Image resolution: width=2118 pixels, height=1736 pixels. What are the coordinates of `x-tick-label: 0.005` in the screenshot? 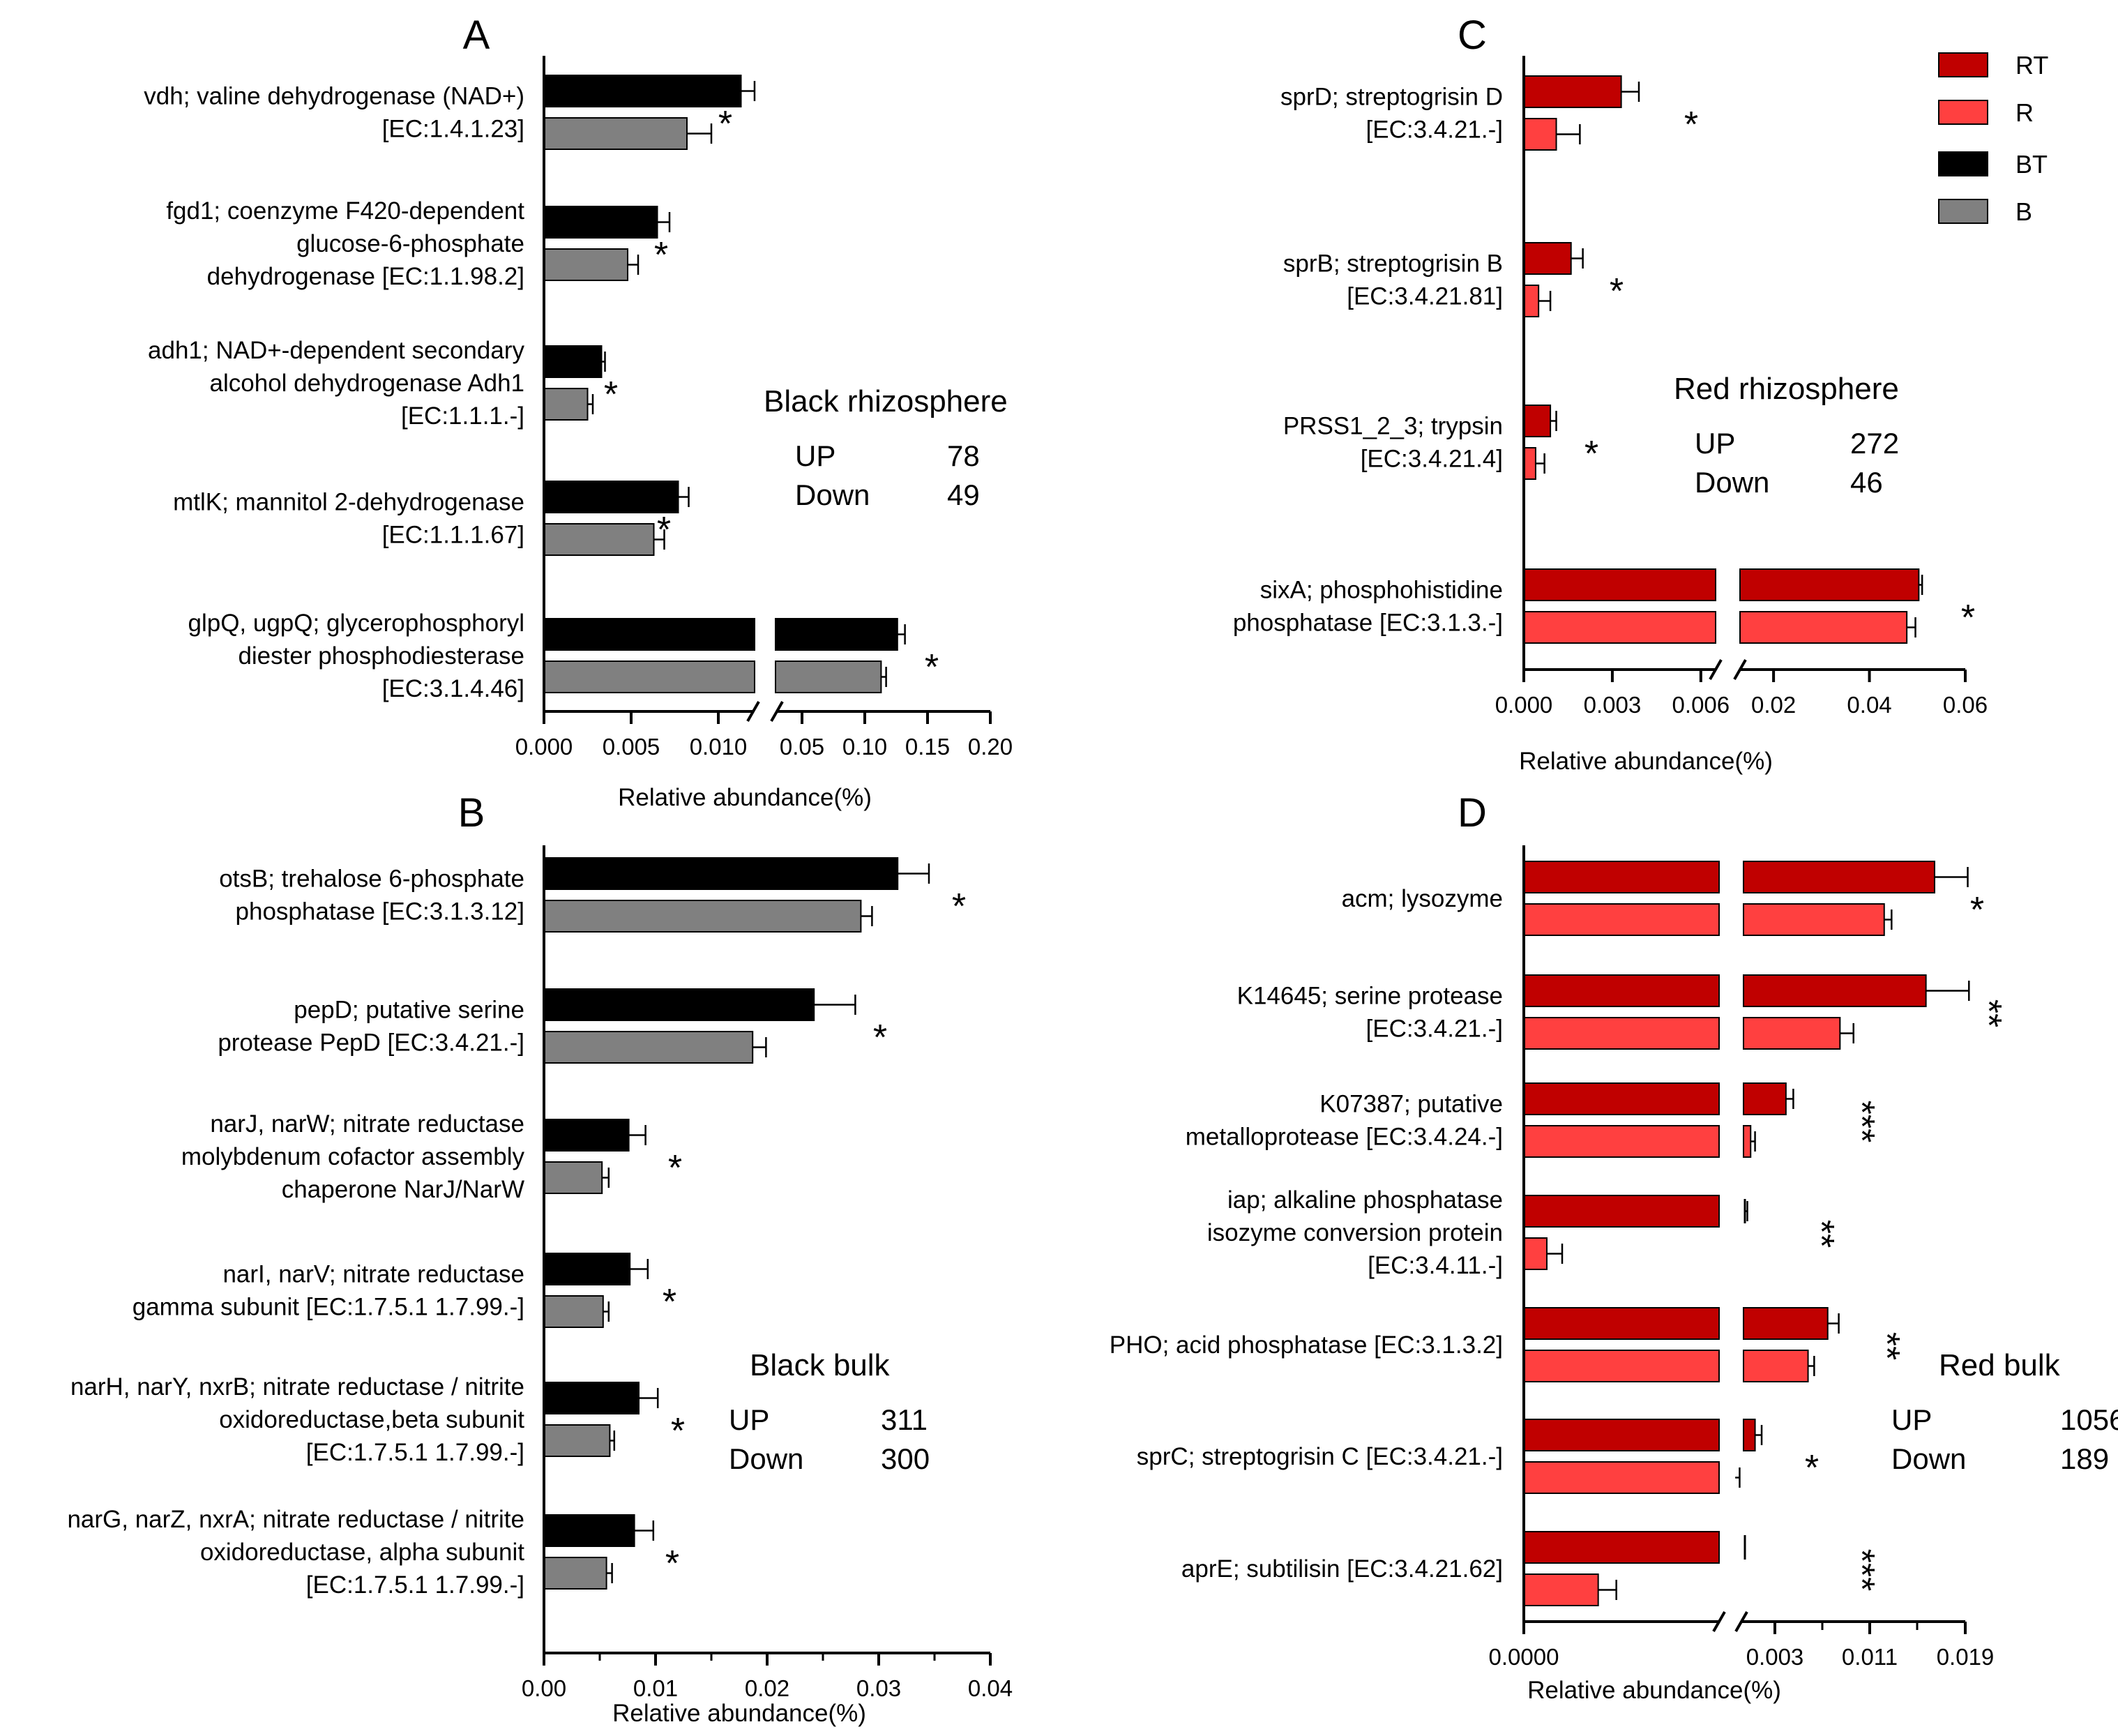 It's located at (632, 747).